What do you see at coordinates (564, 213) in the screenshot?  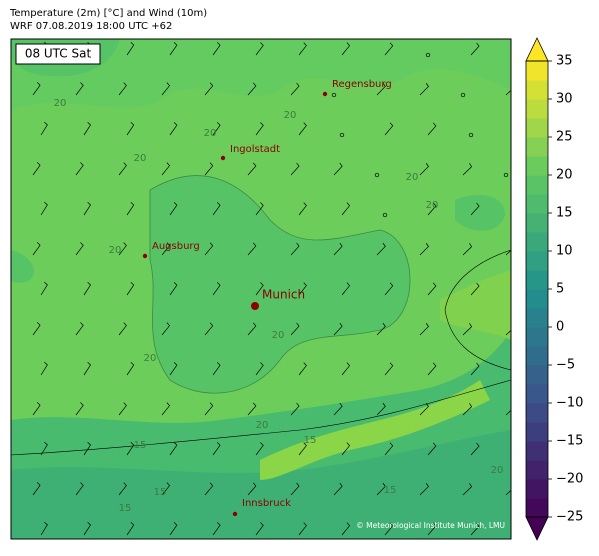 I see `colorbar-tick-label: 15` at bounding box center [564, 213].